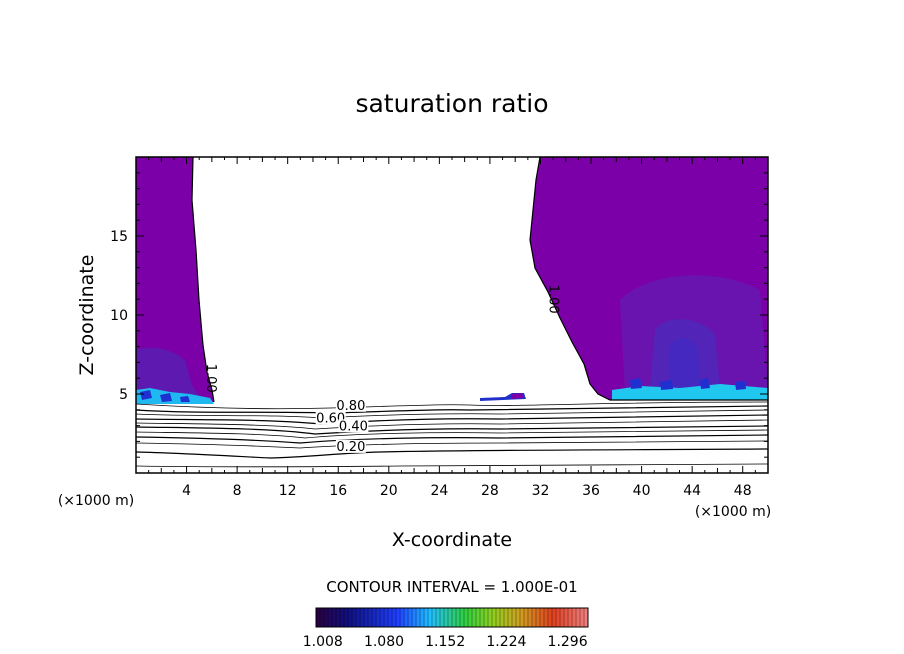 The width and height of the screenshot is (904, 654). What do you see at coordinates (452, 434) in the screenshot?
I see `subsat-contours` at bounding box center [452, 434].